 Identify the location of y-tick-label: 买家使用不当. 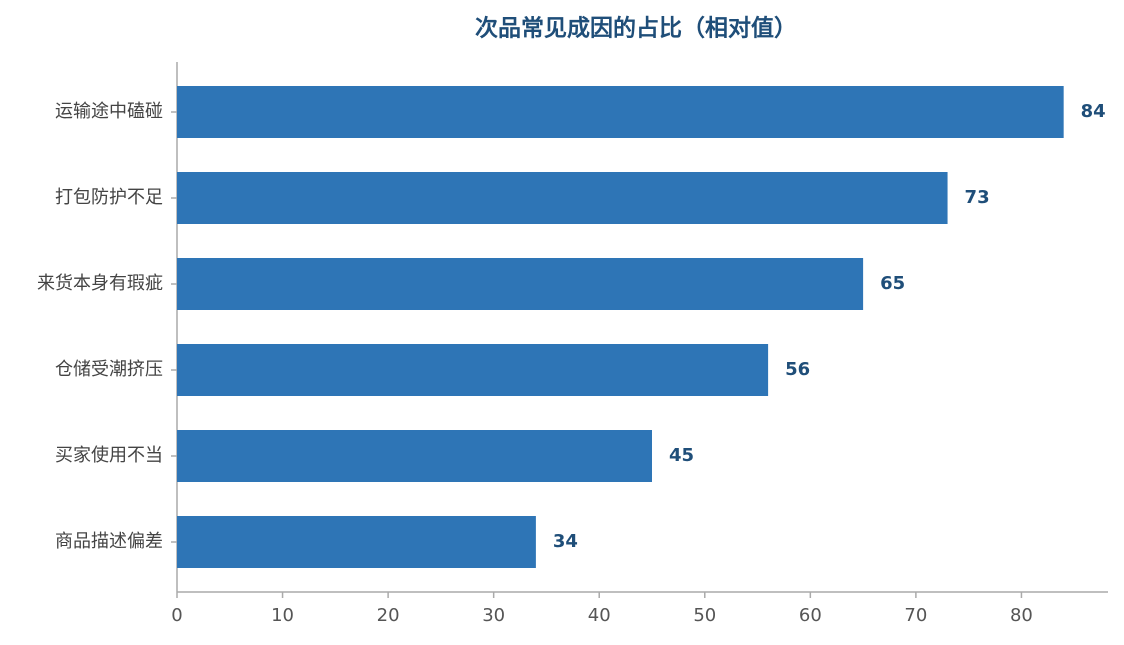
(109, 455).